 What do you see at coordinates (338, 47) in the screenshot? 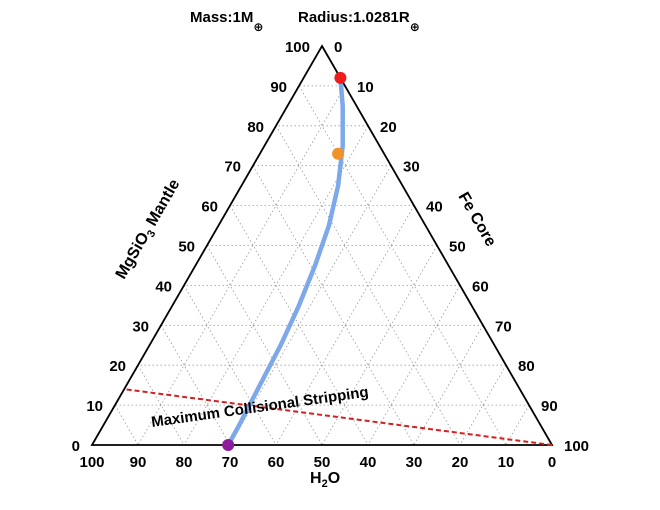
I see `core-tick-label: 0` at bounding box center [338, 47].